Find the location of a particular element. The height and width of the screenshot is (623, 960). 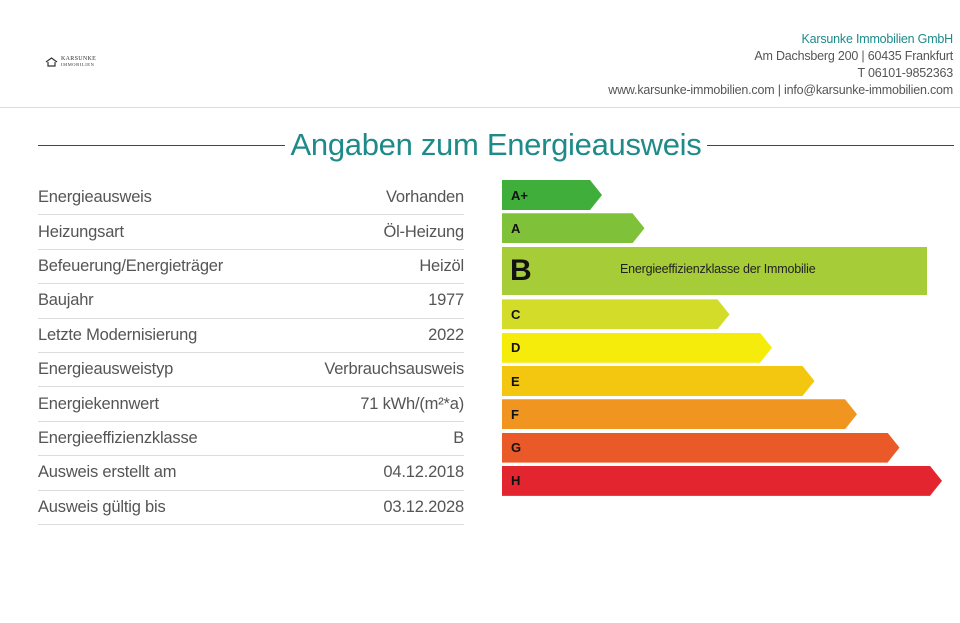

table-row: Energieausweis Vorhanden is located at coordinates (251, 198).